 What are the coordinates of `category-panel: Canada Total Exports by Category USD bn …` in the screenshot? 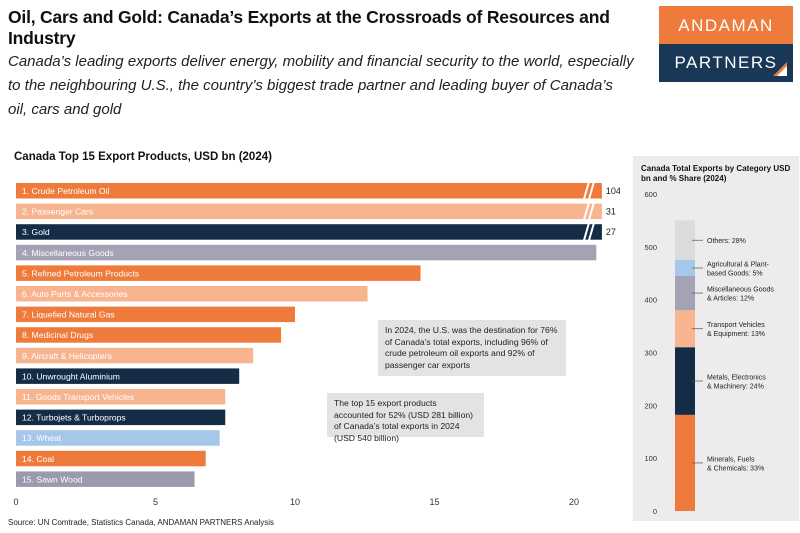 It's located at (716, 338).